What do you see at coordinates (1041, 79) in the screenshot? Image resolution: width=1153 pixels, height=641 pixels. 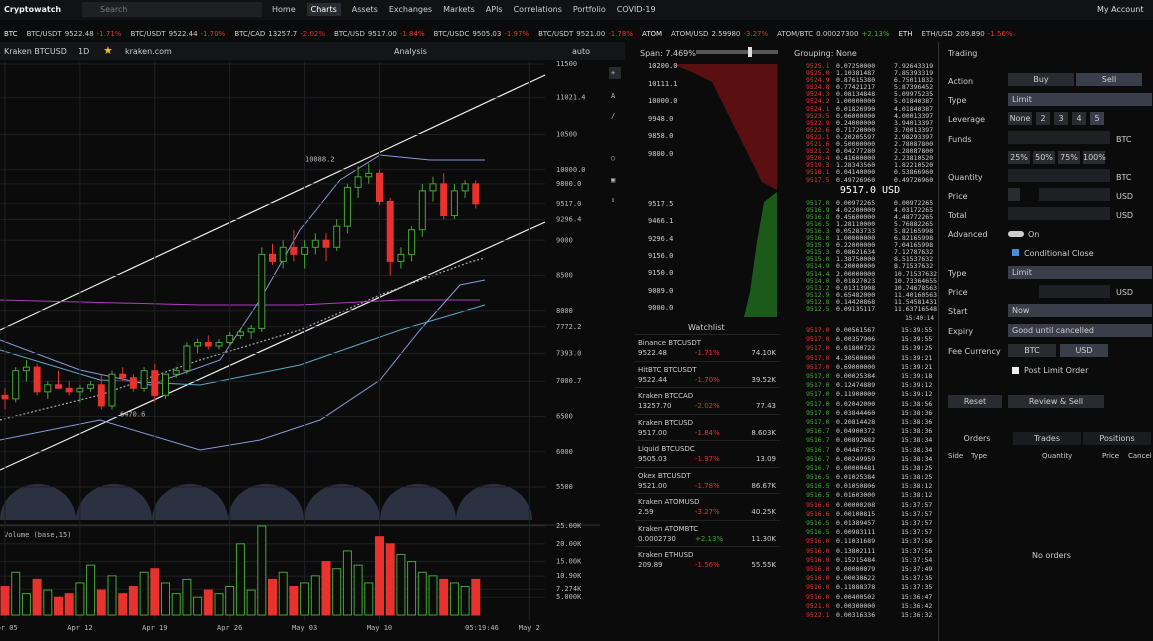 I see `button: Buy` at bounding box center [1041, 79].